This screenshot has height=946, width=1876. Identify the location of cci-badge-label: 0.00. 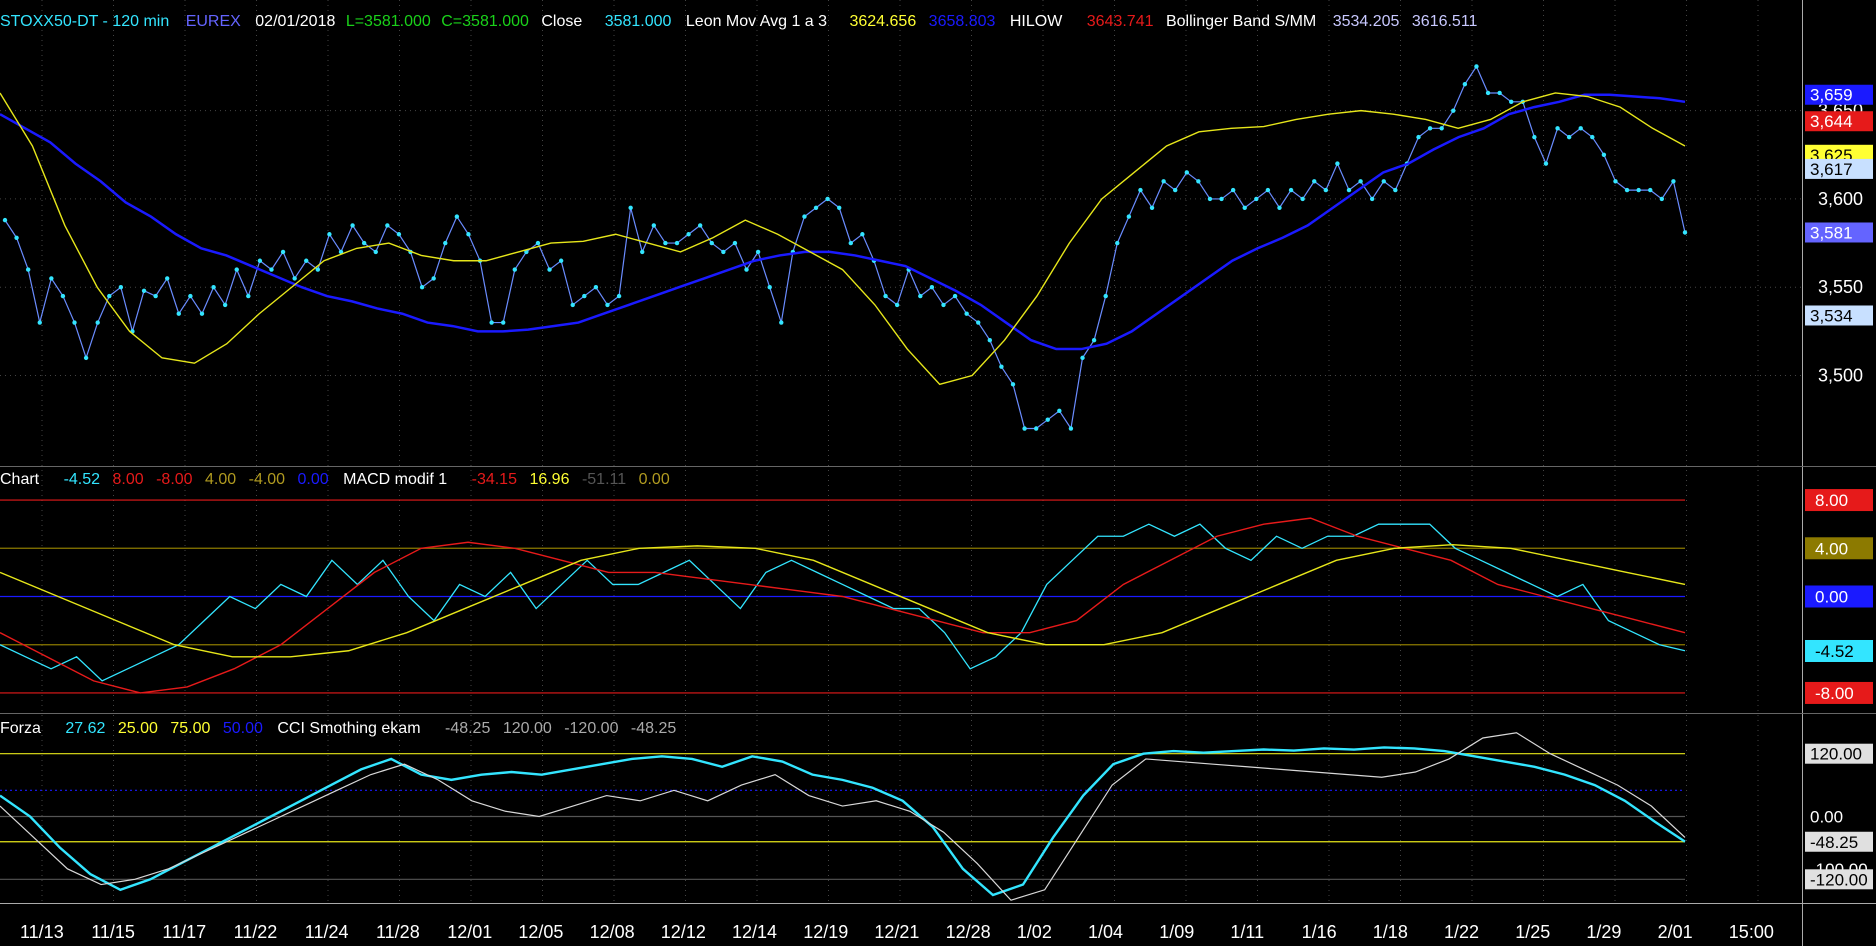
(1826, 817).